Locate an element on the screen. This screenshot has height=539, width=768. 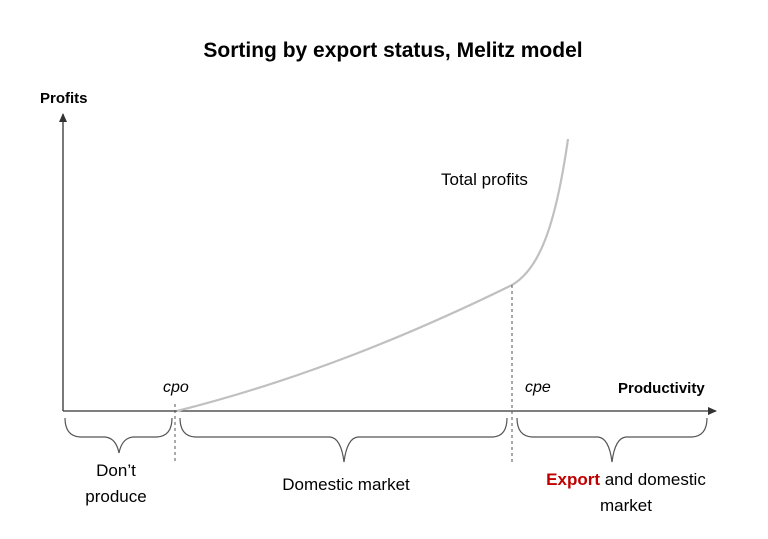
dont-produce-line1: Don’t is located at coordinates (116, 470).